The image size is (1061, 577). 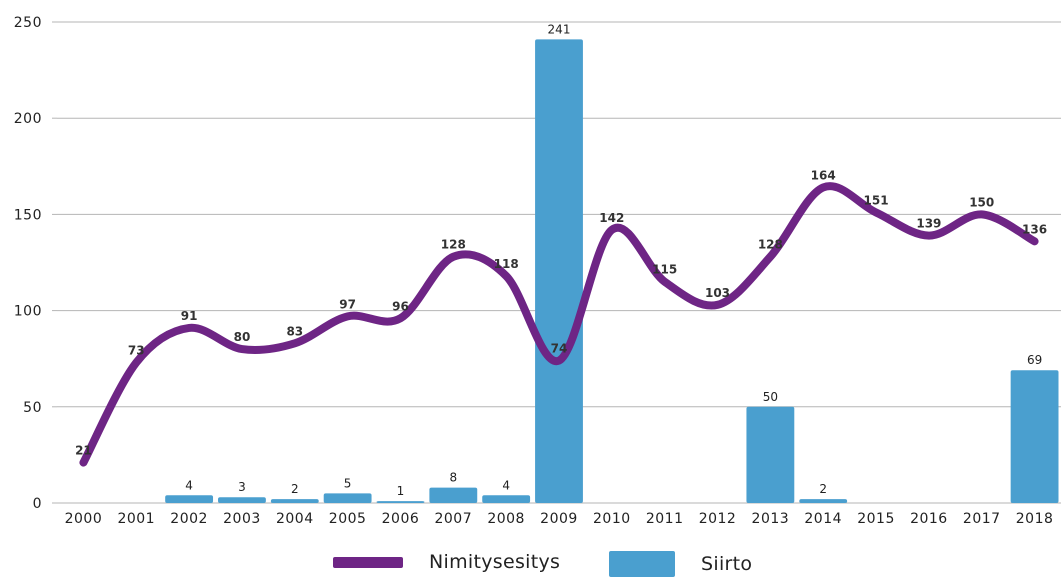 What do you see at coordinates (32, 408) in the screenshot?
I see `y-tick-label: 50` at bounding box center [32, 408].